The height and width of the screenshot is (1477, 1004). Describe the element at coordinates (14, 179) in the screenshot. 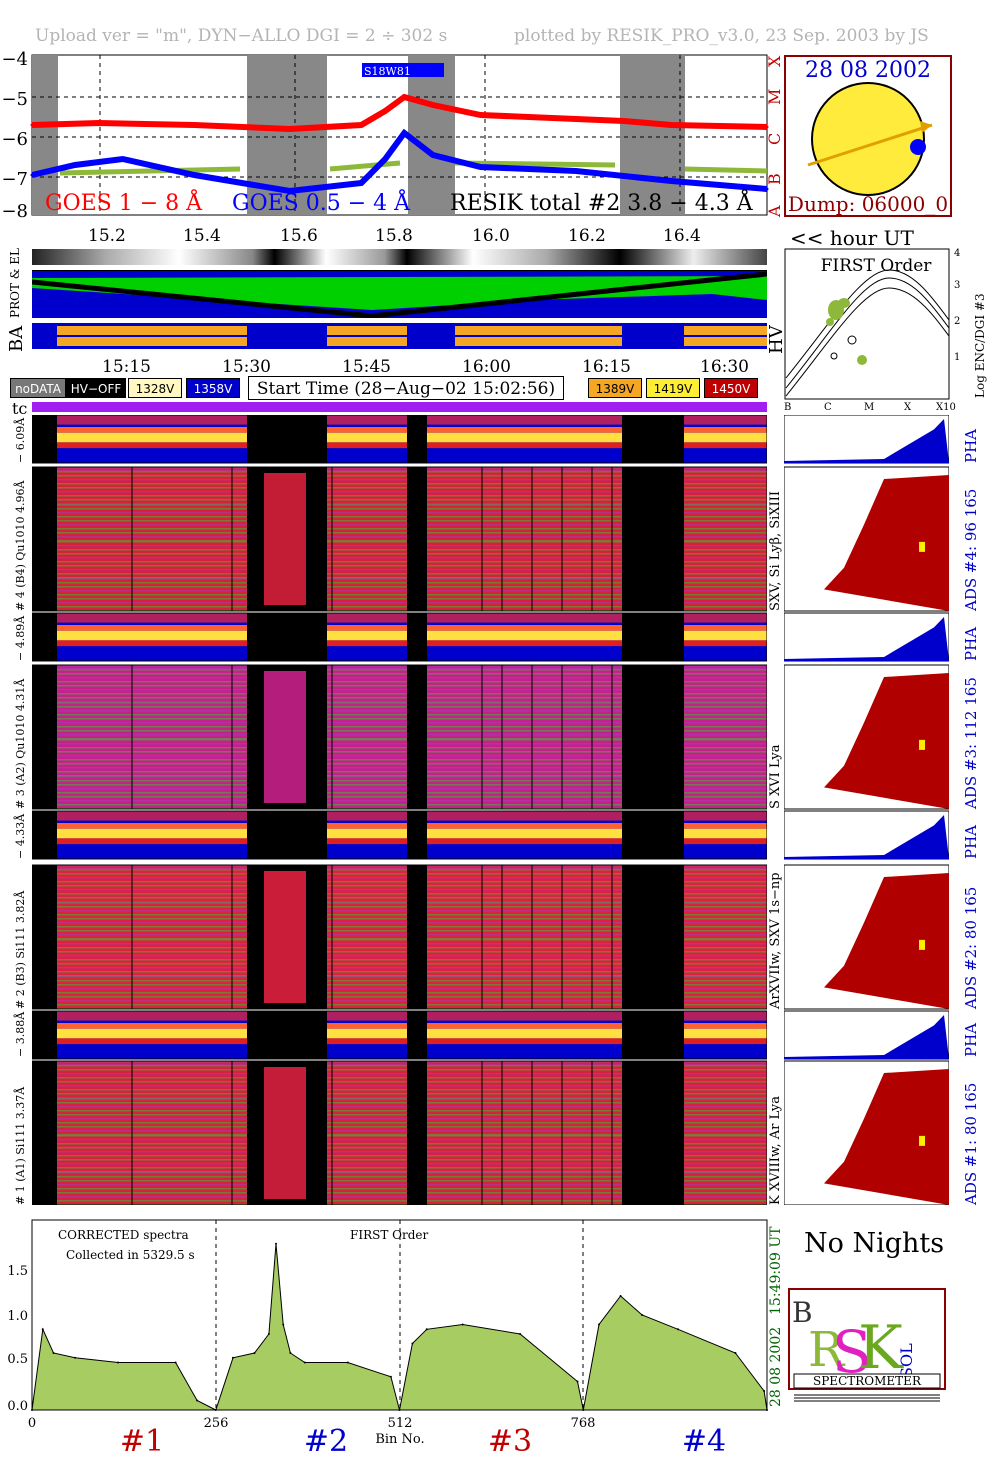

I see `goes-ytick: −7` at that location.